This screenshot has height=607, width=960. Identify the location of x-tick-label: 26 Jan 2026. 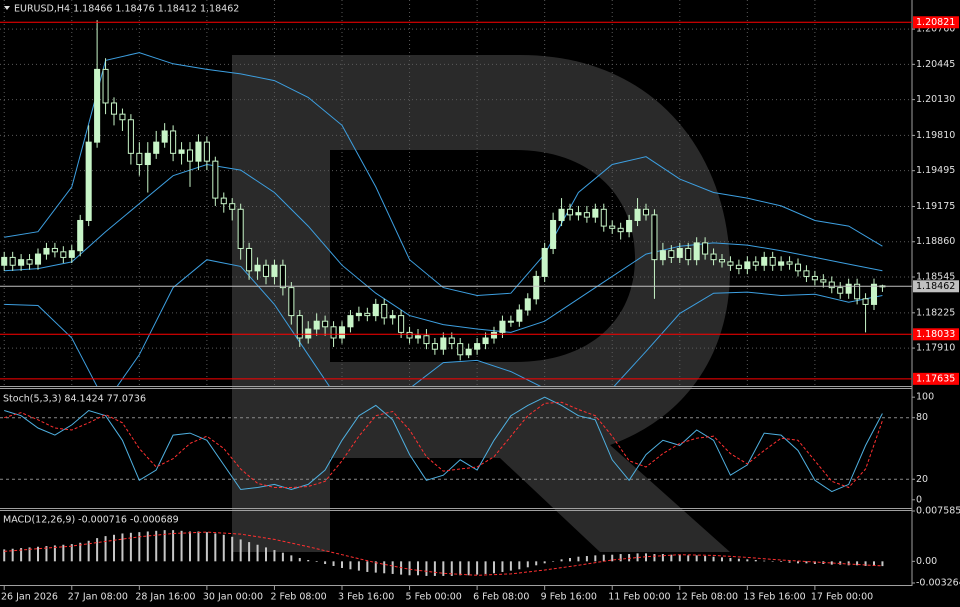
(29, 597).